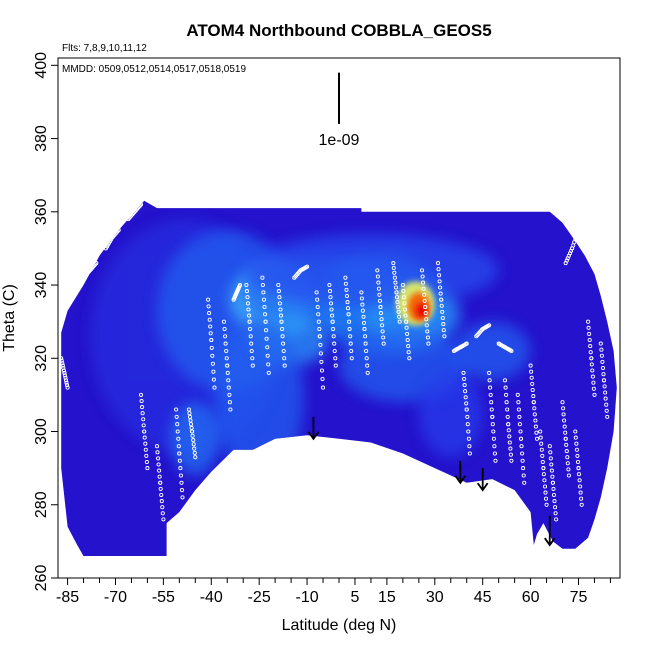 The image size is (650, 650). Describe the element at coordinates (431, 481) in the screenshot. I see `arrow-layer` at that location.